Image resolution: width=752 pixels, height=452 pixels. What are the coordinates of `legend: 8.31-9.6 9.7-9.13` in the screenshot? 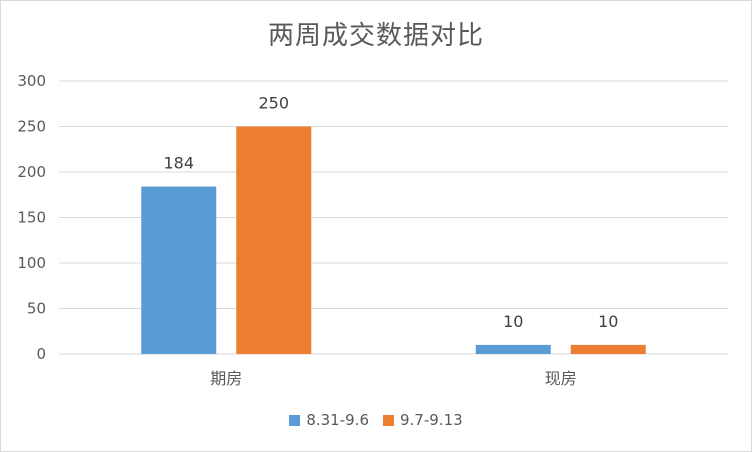 It's located at (376, 420).